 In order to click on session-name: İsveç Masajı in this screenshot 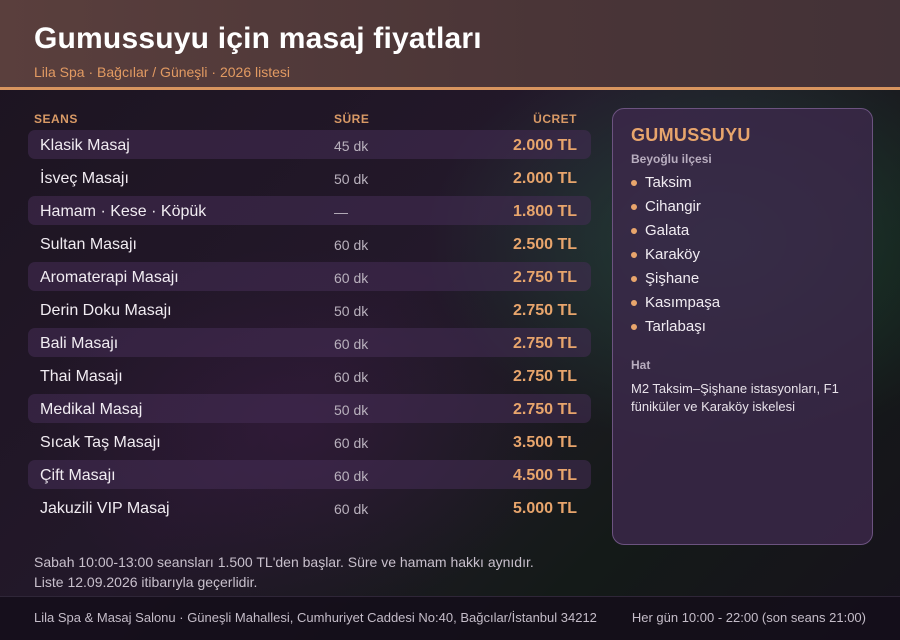, I will do `click(84, 178)`.